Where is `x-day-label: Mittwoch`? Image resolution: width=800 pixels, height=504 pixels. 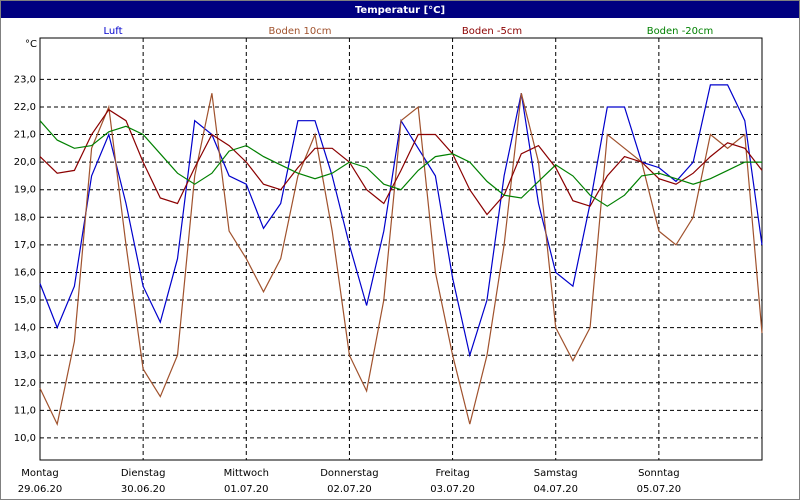 x-day-label: Mittwoch is located at coordinates (246, 473).